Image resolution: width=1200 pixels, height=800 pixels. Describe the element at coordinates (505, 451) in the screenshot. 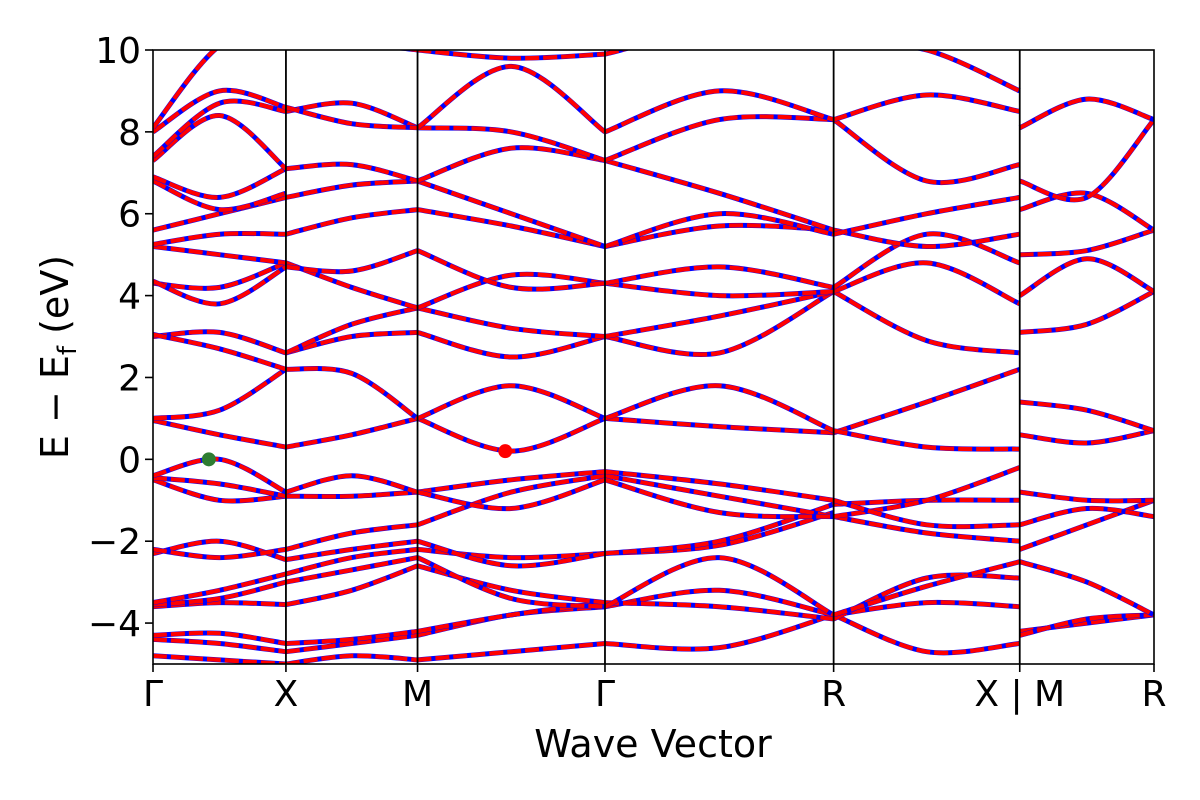

I see `marker-cbm` at that location.